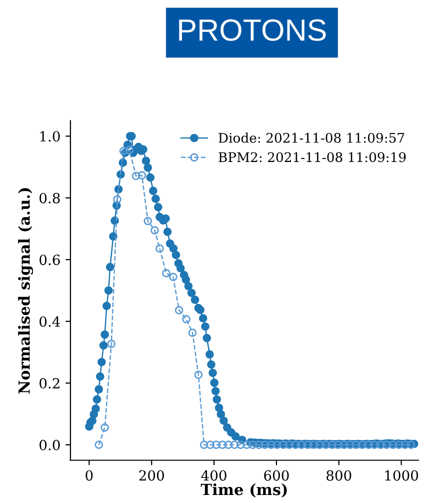 The height and width of the screenshot is (503, 427). Describe the element at coordinates (401, 475) in the screenshot. I see `x-tick-label: 1000` at that location.